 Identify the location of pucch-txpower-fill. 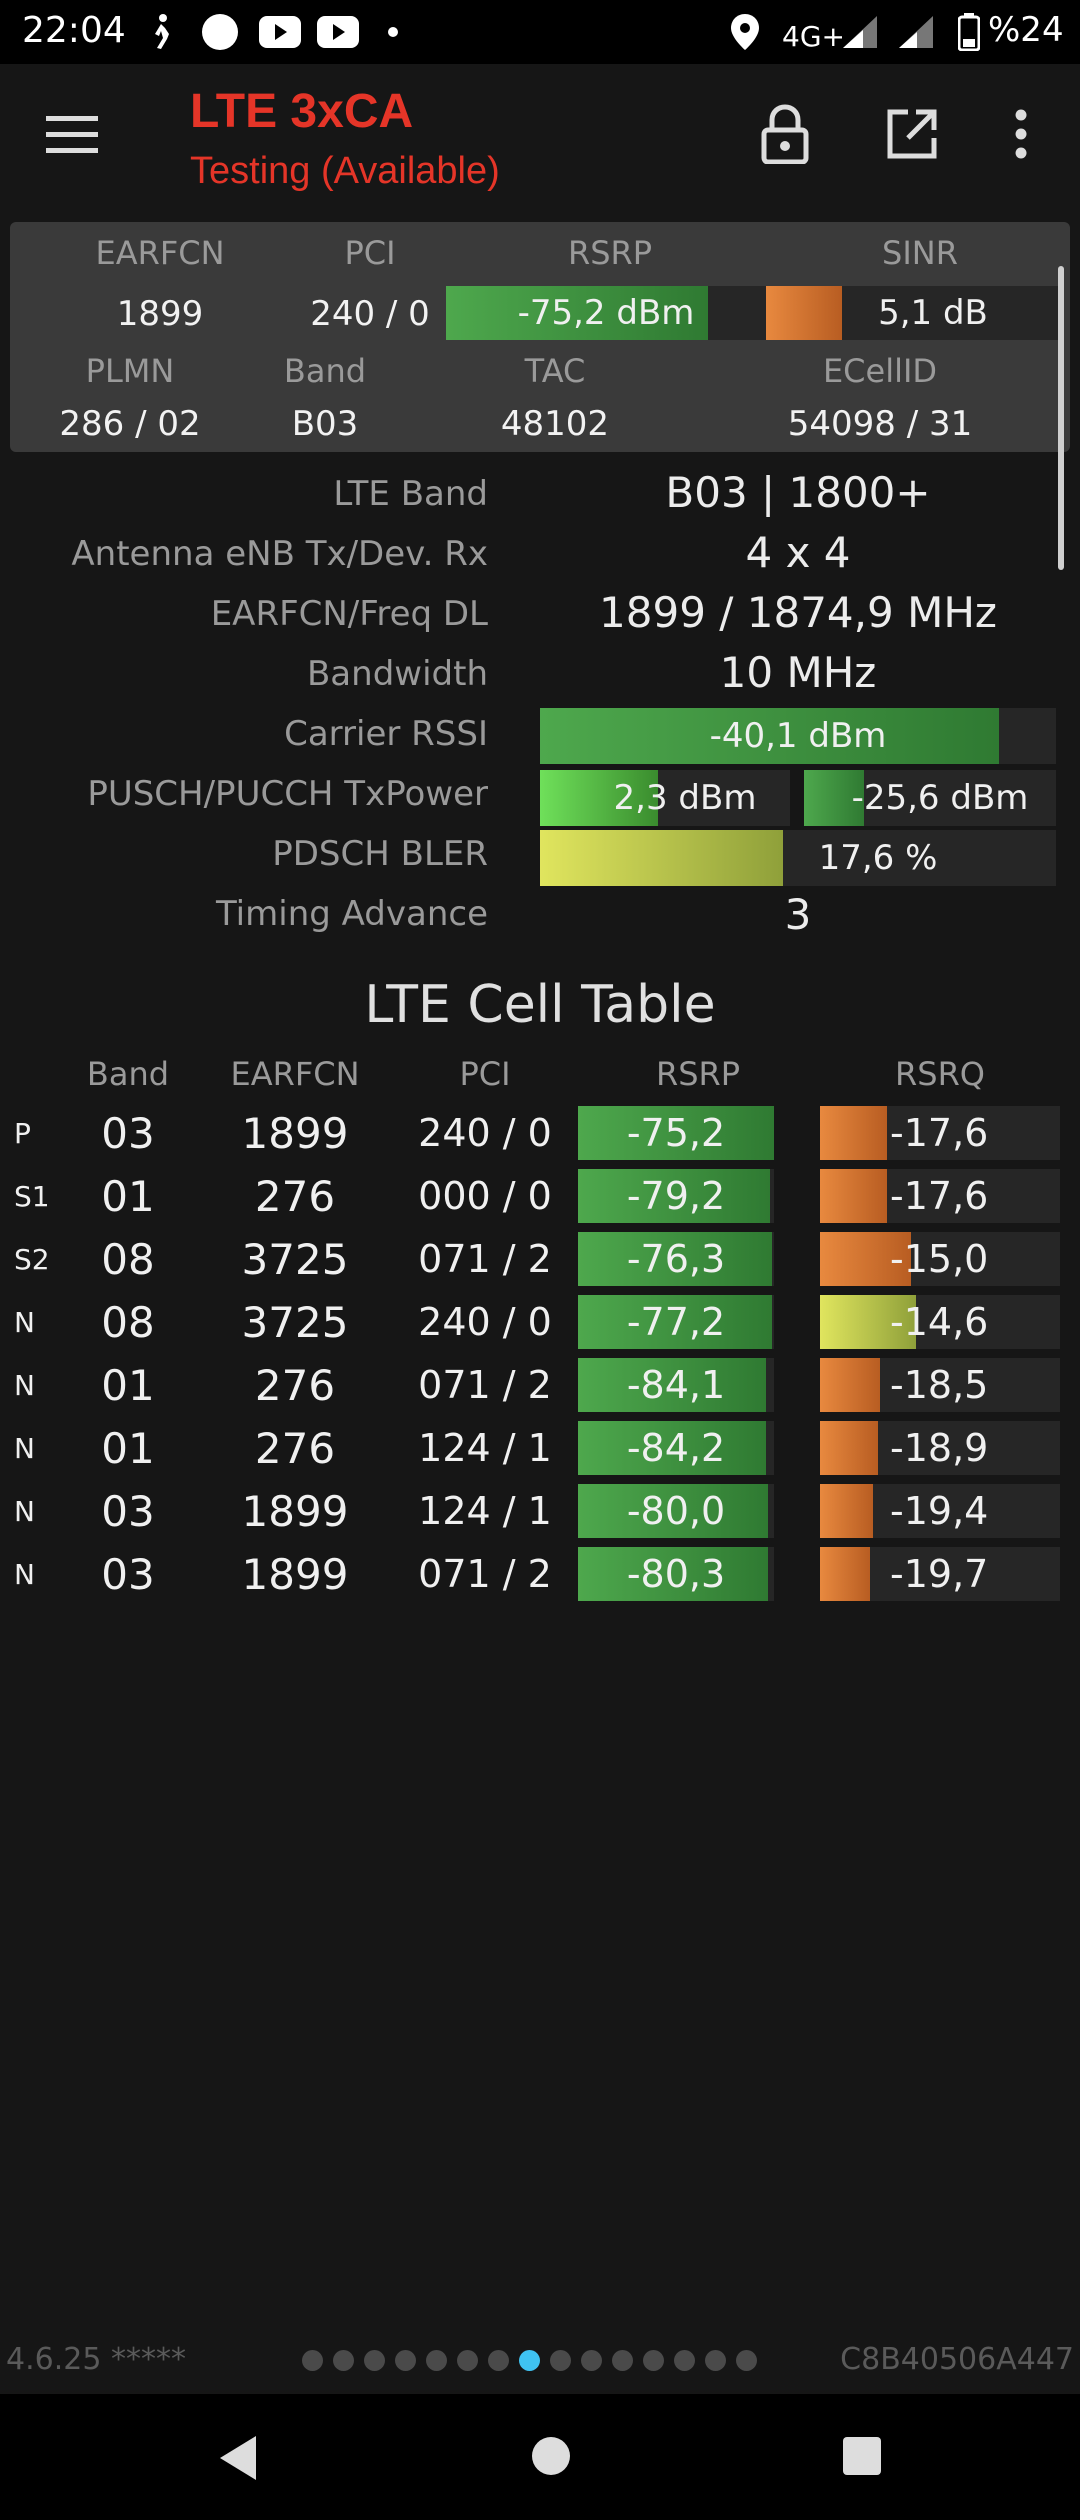
(834, 798).